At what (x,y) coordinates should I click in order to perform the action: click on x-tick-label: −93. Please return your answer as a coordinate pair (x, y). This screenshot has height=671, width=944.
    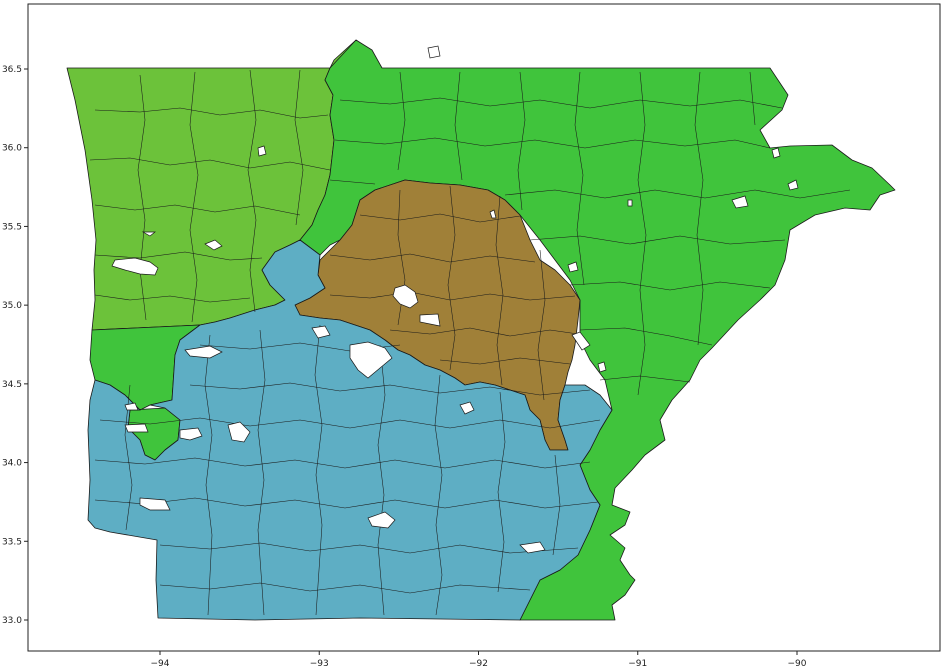
    Looking at the image, I should click on (319, 664).